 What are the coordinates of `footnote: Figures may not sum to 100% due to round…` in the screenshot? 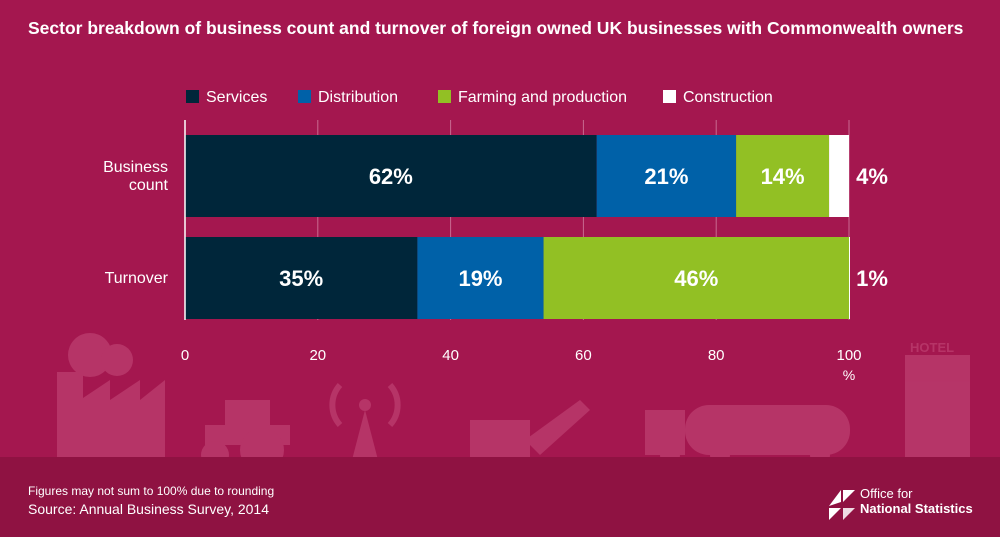 It's located at (151, 491).